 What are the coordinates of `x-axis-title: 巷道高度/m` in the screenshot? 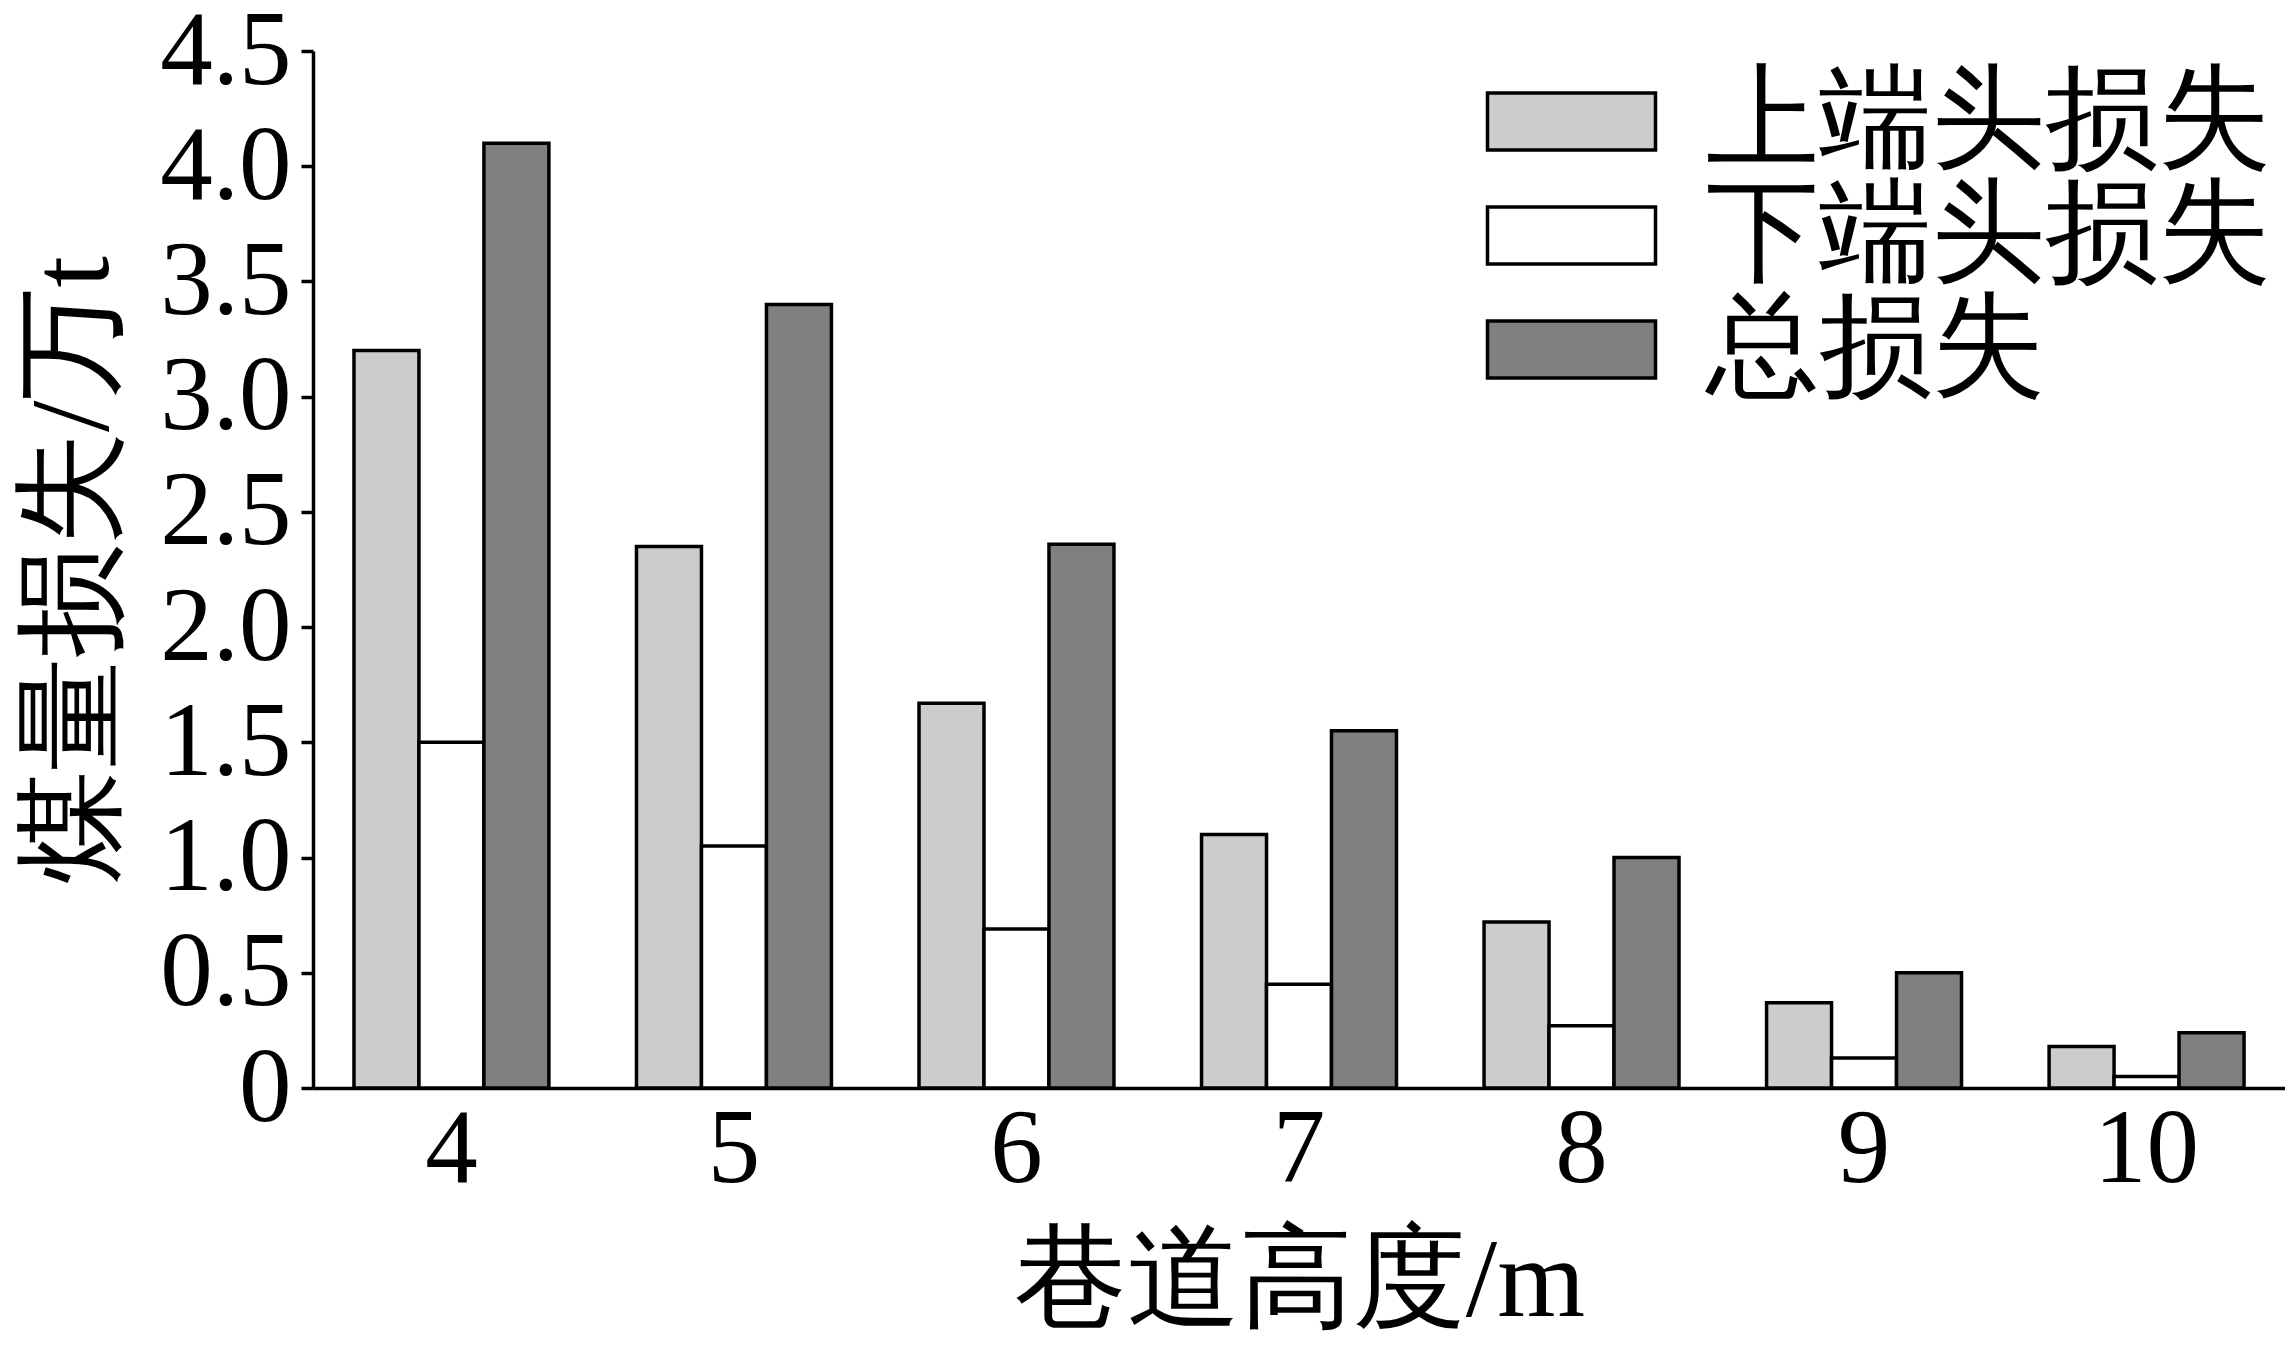 It's located at (1299, 1277).